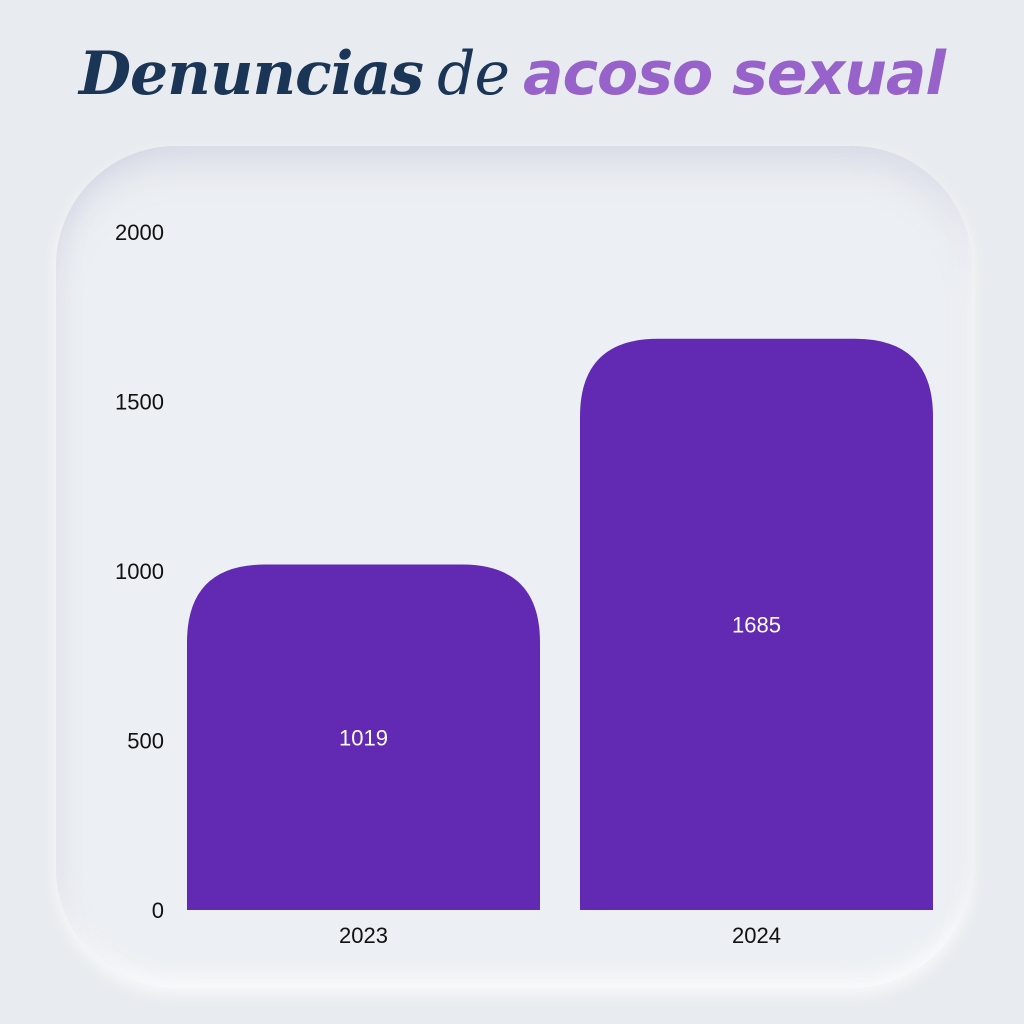 The width and height of the screenshot is (1024, 1024). What do you see at coordinates (158, 910) in the screenshot?
I see `y-tick-label: 0` at bounding box center [158, 910].